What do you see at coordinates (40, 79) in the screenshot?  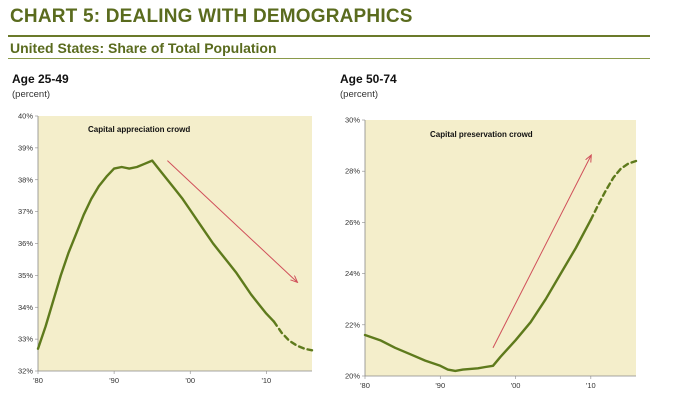 I see `left-panel-title: Age 25-49` at bounding box center [40, 79].